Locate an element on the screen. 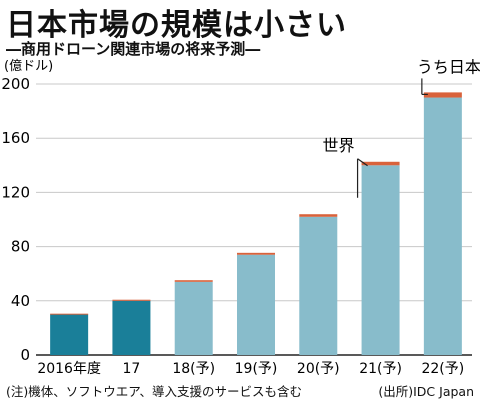  y-tick-label: 0 is located at coordinates (25, 355).